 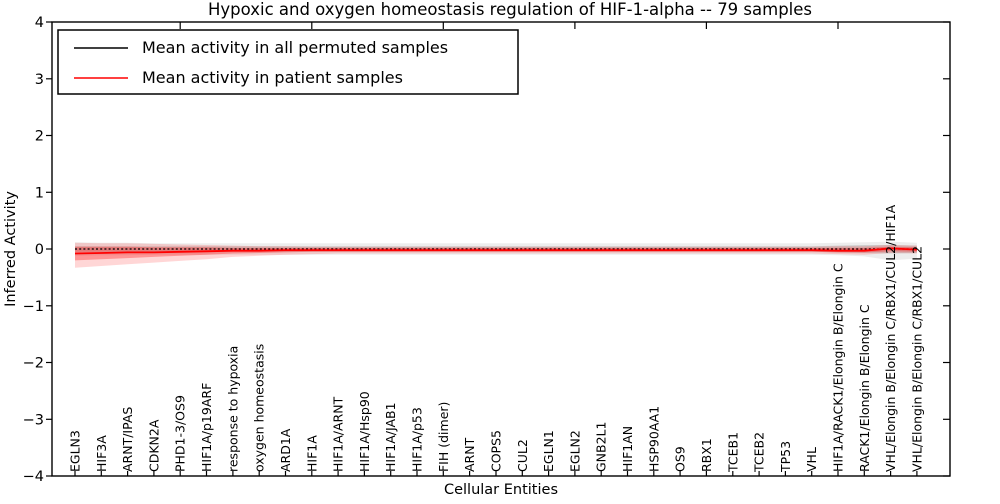 I want to click on legend-box, so click(x=288, y=62).